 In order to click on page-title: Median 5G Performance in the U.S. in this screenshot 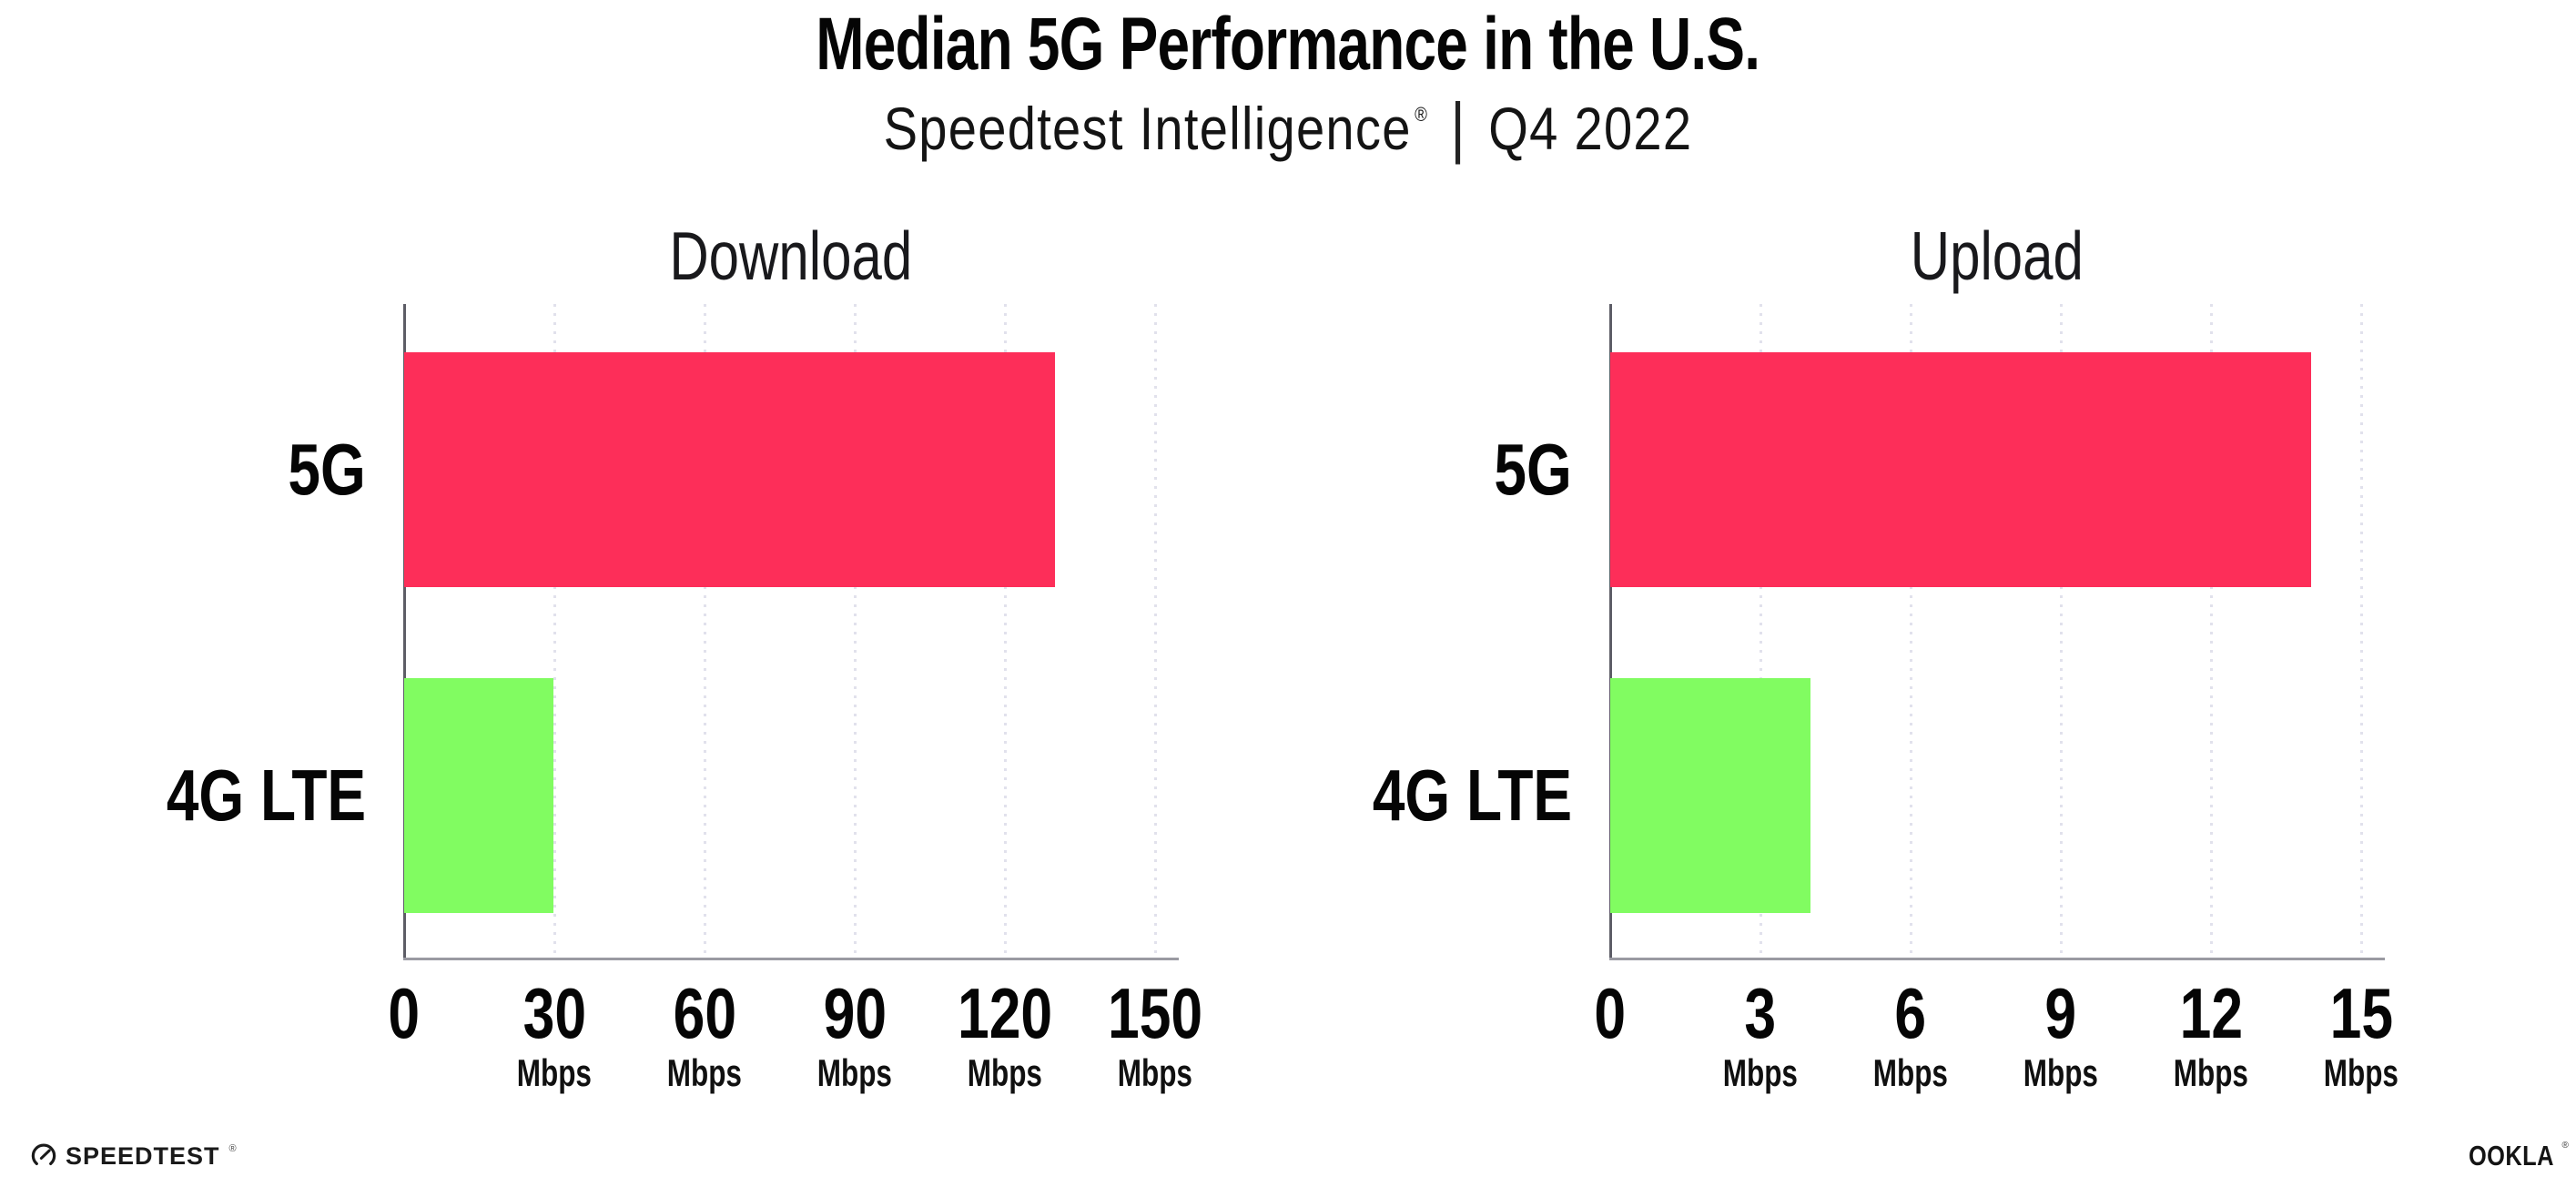, I will do `click(1288, 45)`.